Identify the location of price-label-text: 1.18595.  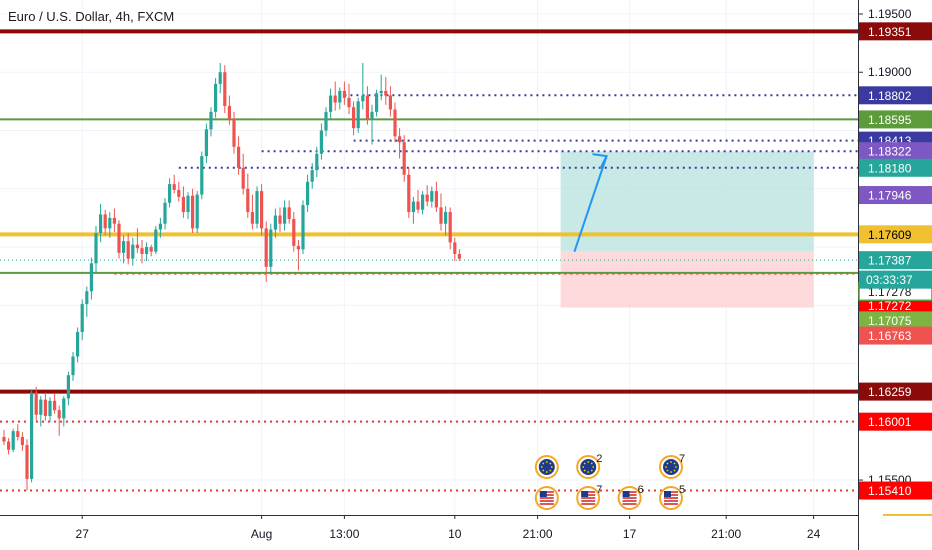
(890, 120).